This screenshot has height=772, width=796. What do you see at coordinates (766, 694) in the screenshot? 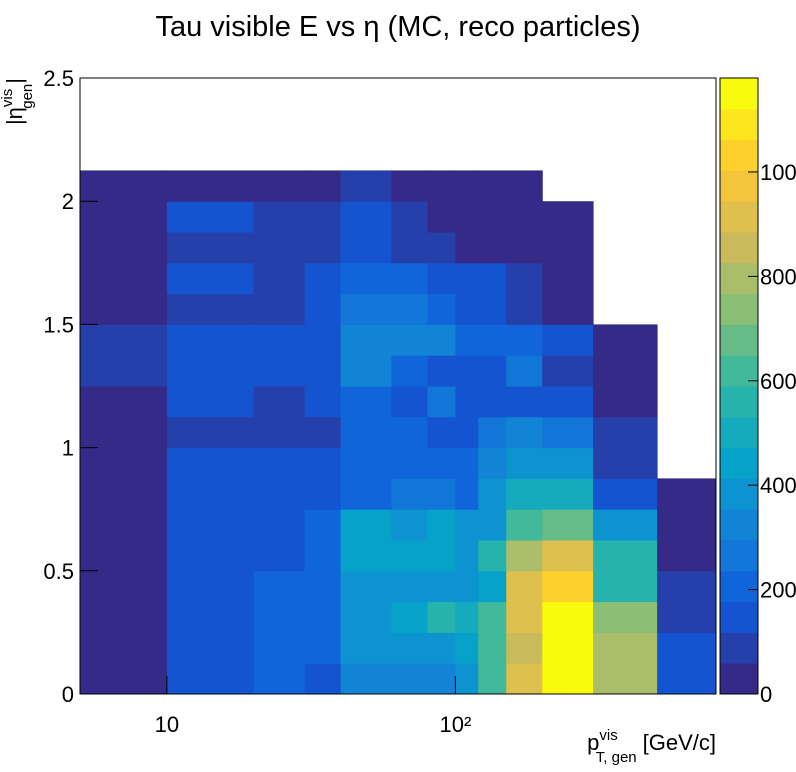
I see `z-tick-label: 0` at bounding box center [766, 694].